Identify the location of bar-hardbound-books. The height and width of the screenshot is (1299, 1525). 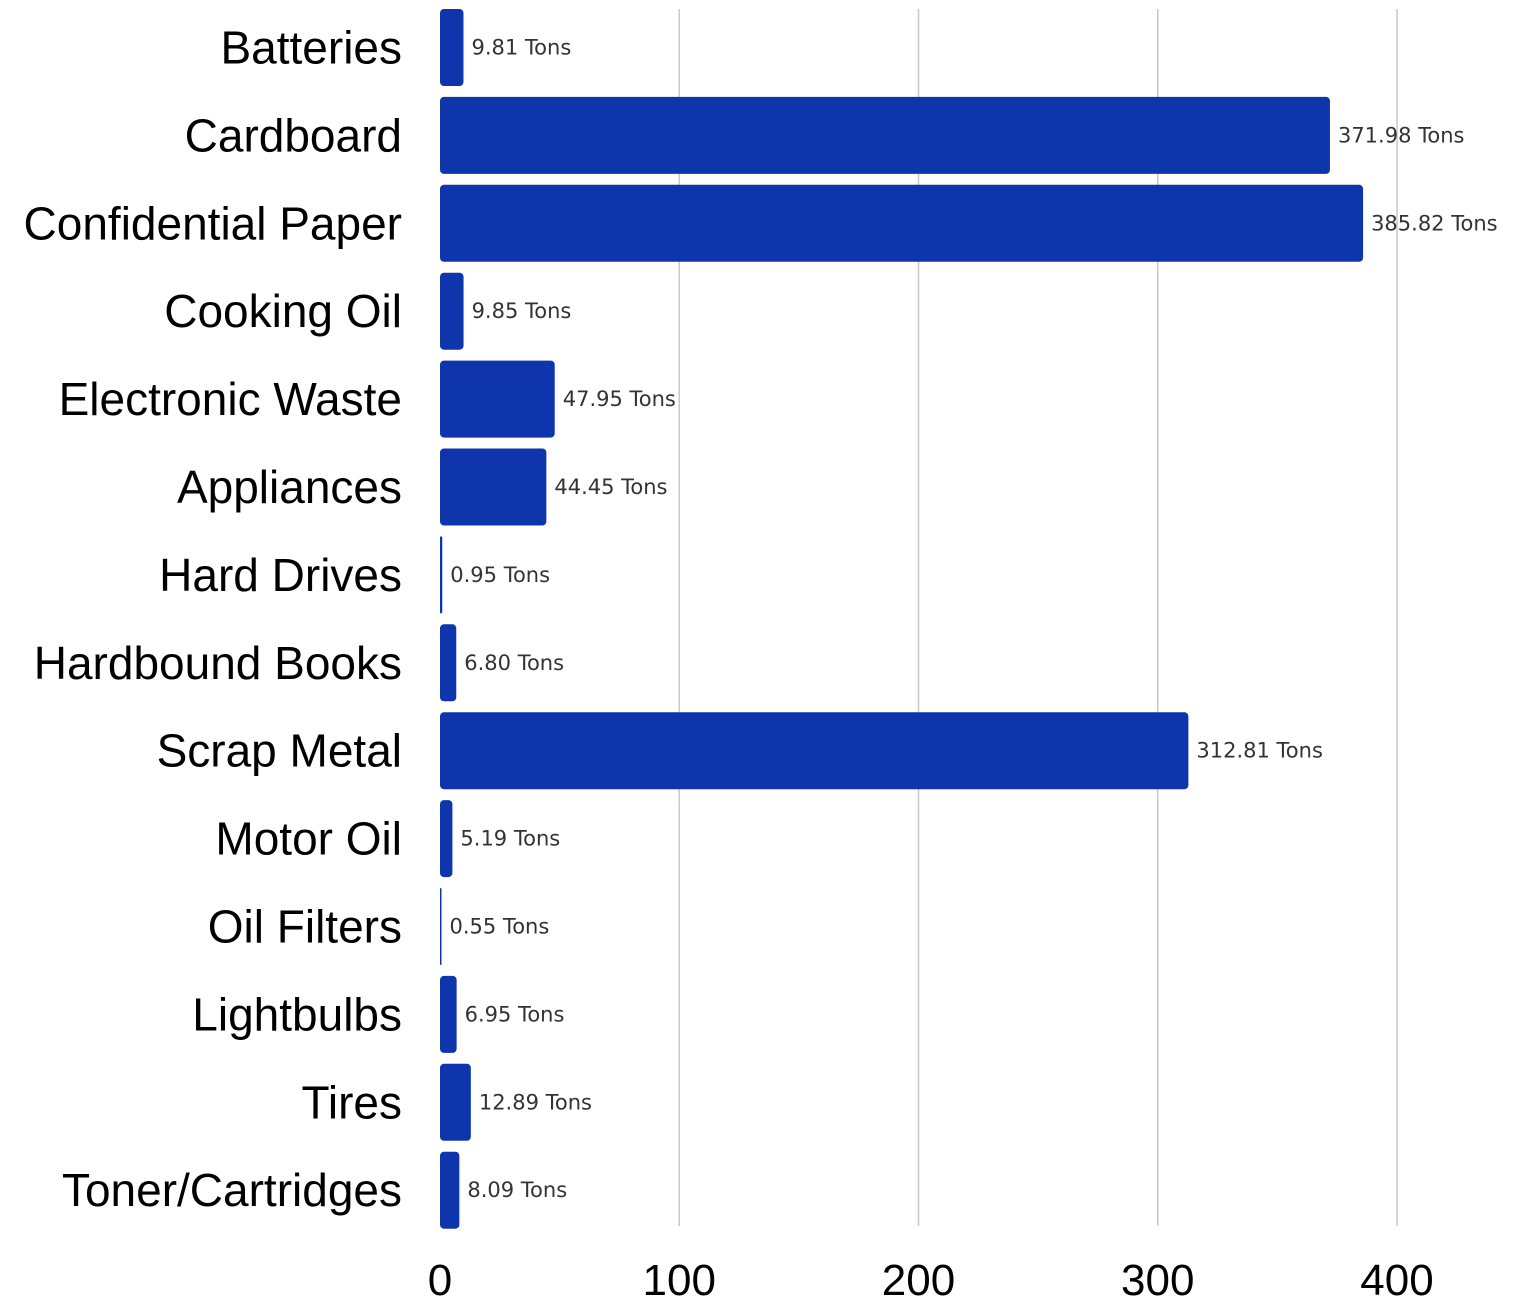
(448, 663).